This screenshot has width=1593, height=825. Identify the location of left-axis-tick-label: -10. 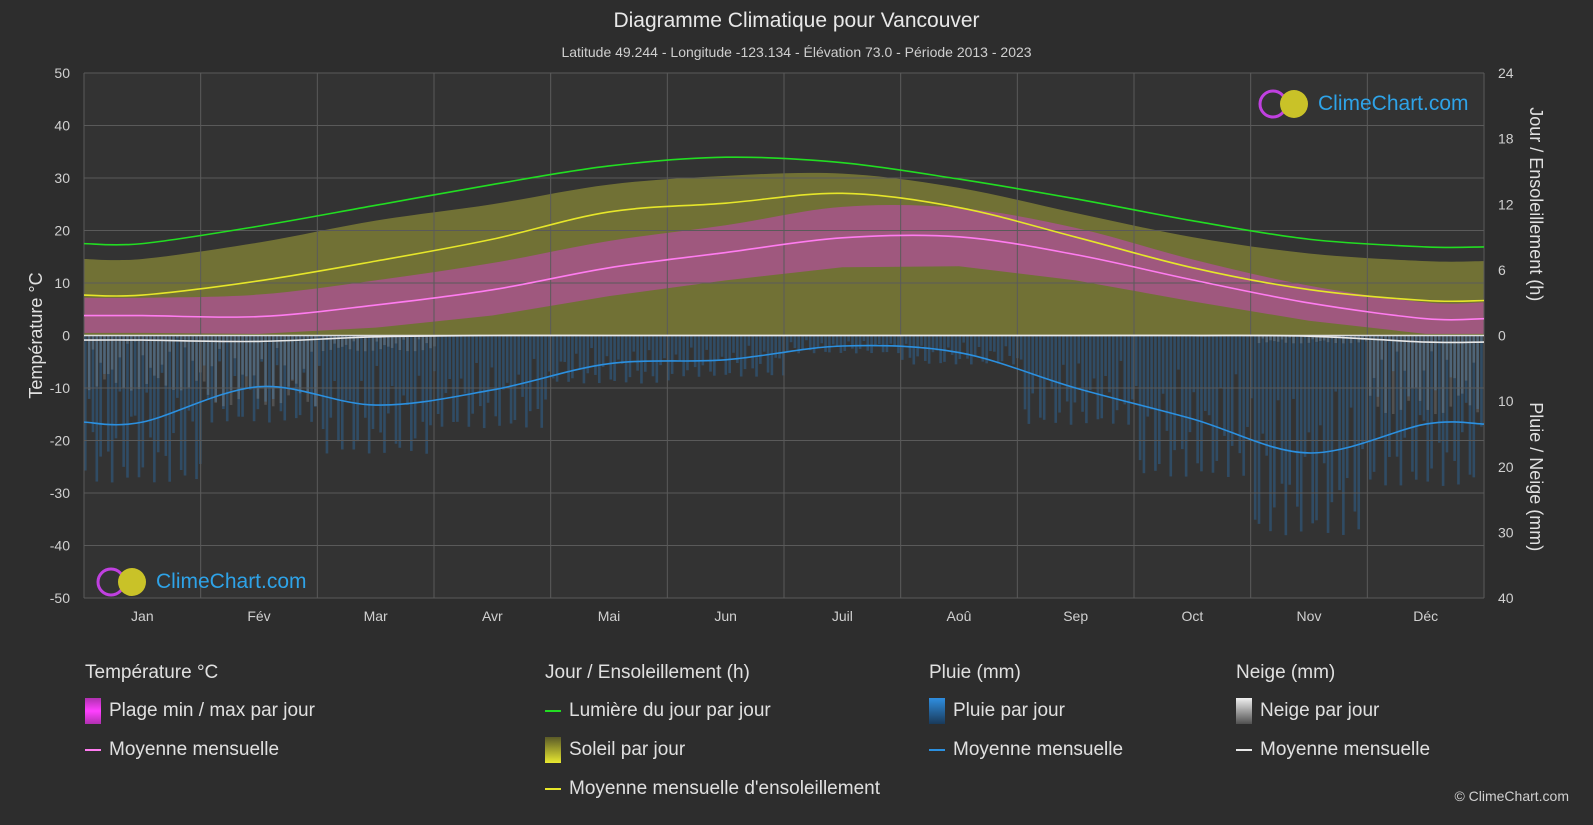
(60, 388).